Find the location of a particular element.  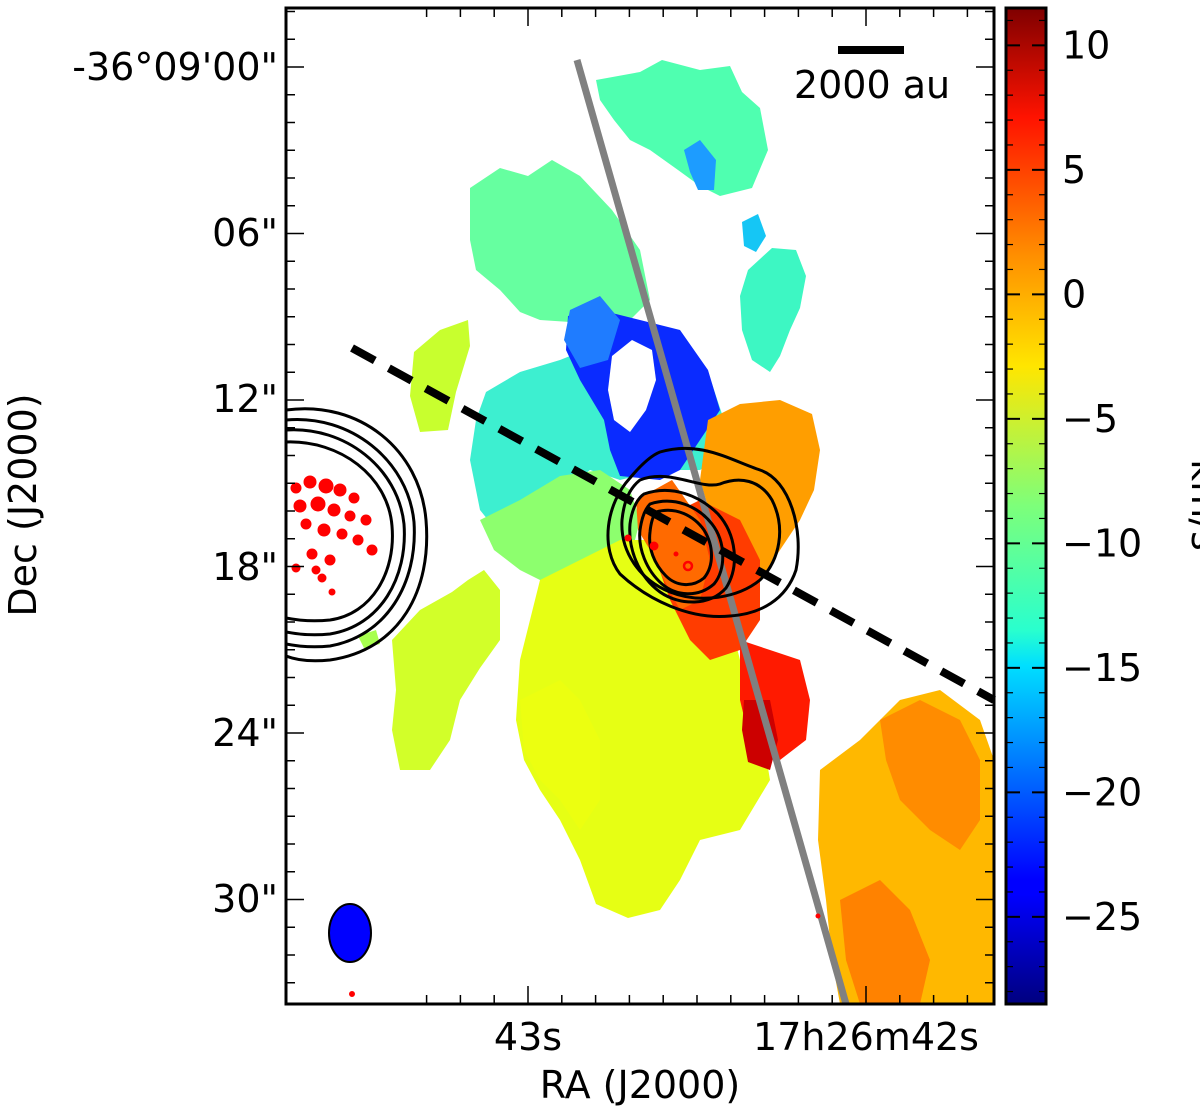

y-tick-label: 24" is located at coordinates (245, 733).